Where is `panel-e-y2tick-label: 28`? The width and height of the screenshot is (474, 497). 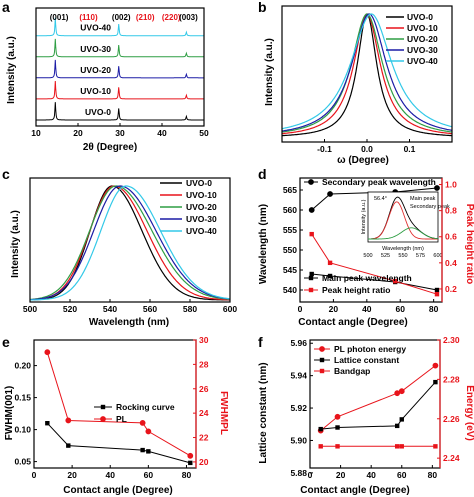
panel-e-y2tick-label: 28 is located at coordinates (204, 364).